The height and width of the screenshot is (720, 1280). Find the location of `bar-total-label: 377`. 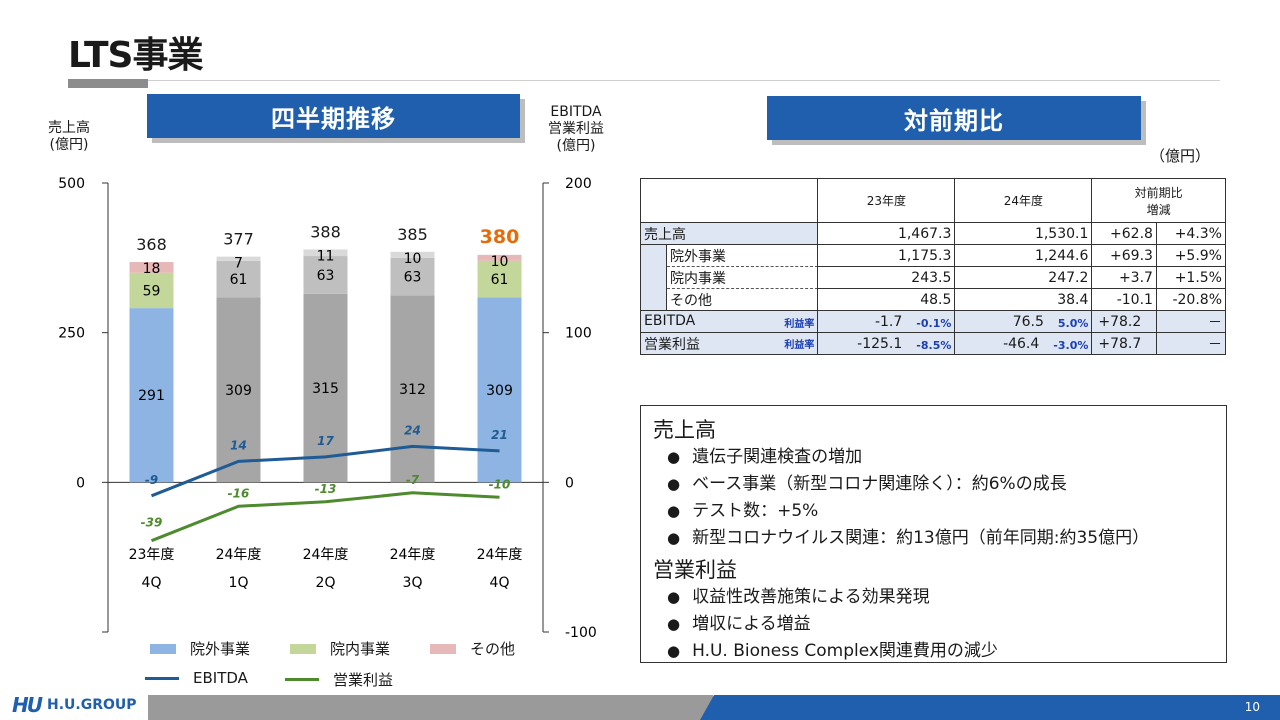

bar-total-label: 377 is located at coordinates (238, 239).